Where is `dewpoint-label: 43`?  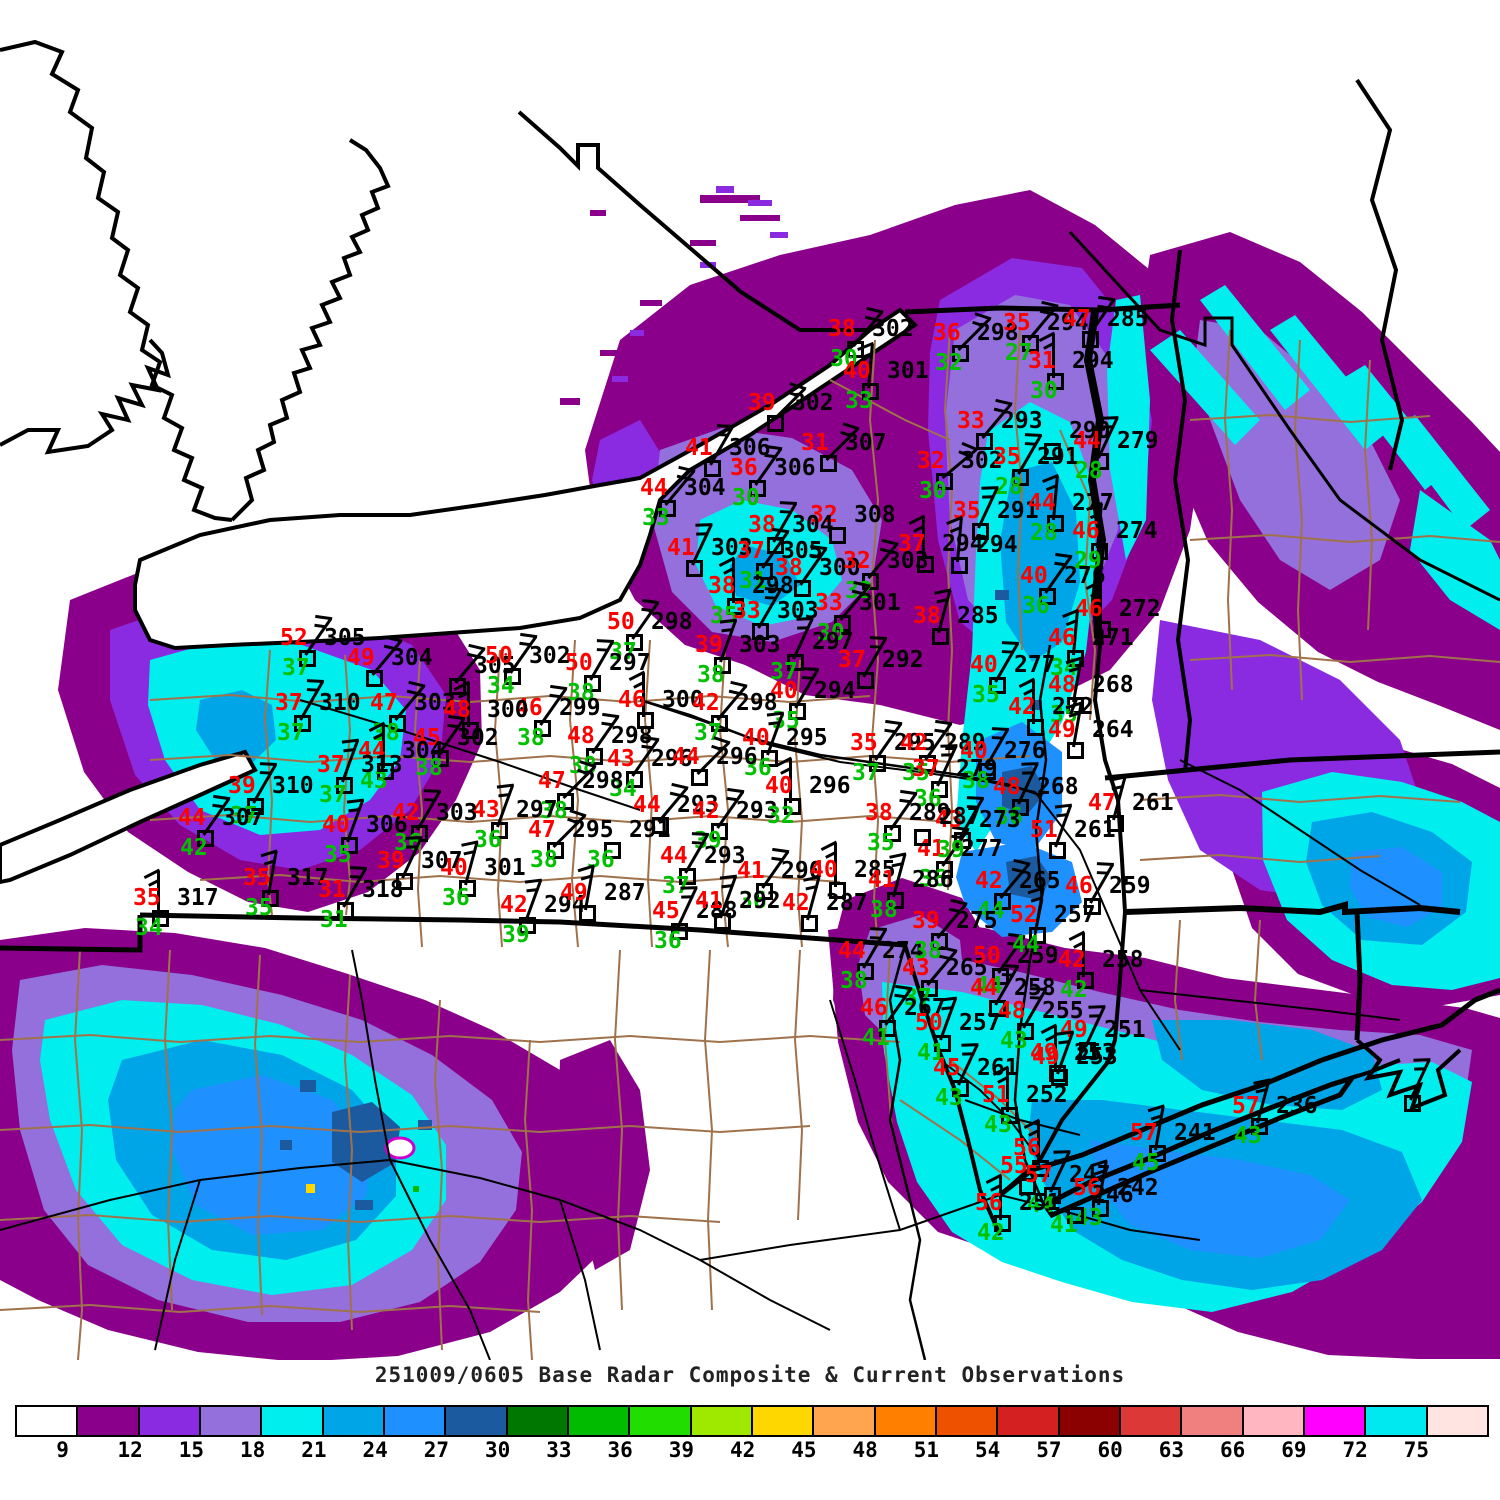 dewpoint-label: 43 is located at coordinates (374, 781).